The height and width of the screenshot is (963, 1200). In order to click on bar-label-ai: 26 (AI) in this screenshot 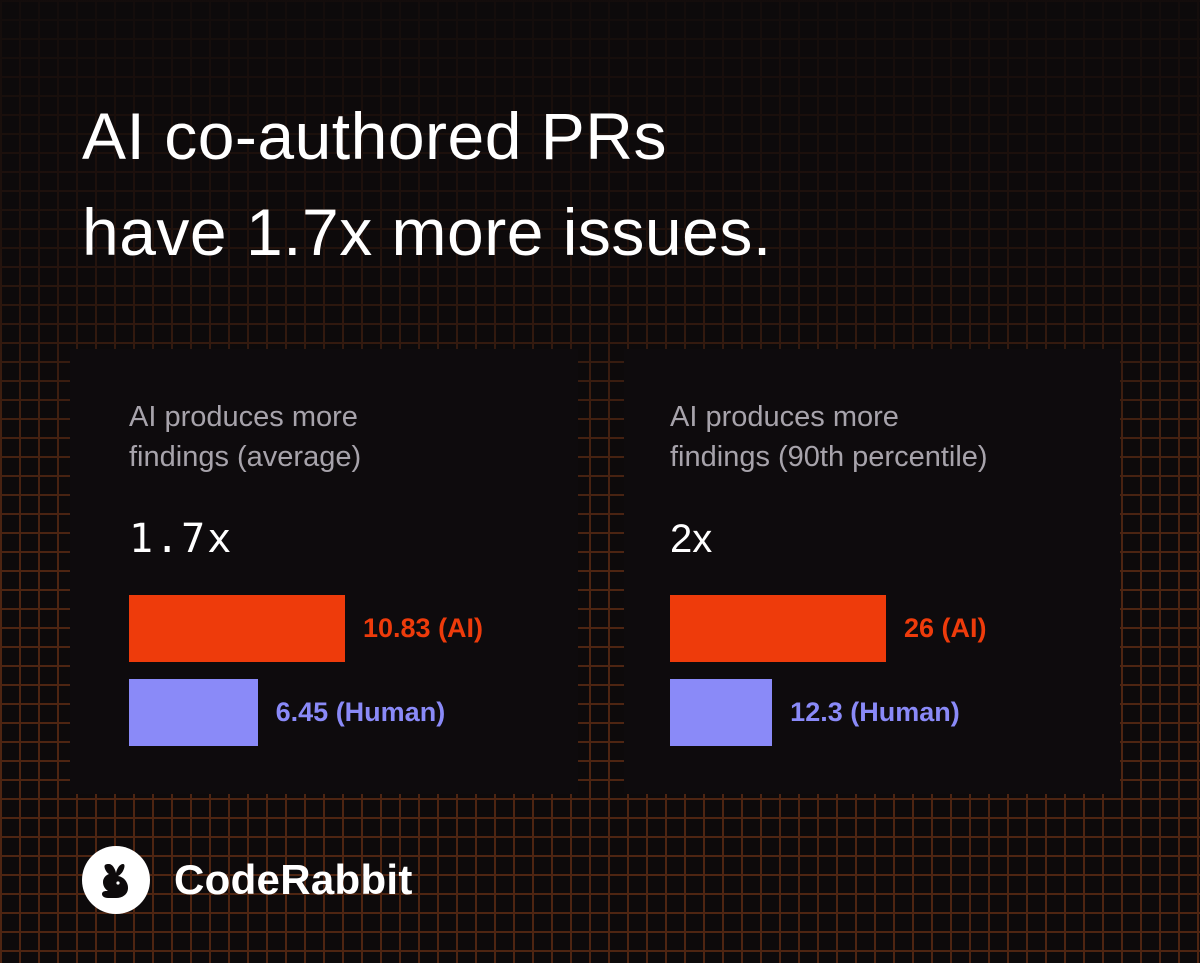, I will do `click(945, 628)`.